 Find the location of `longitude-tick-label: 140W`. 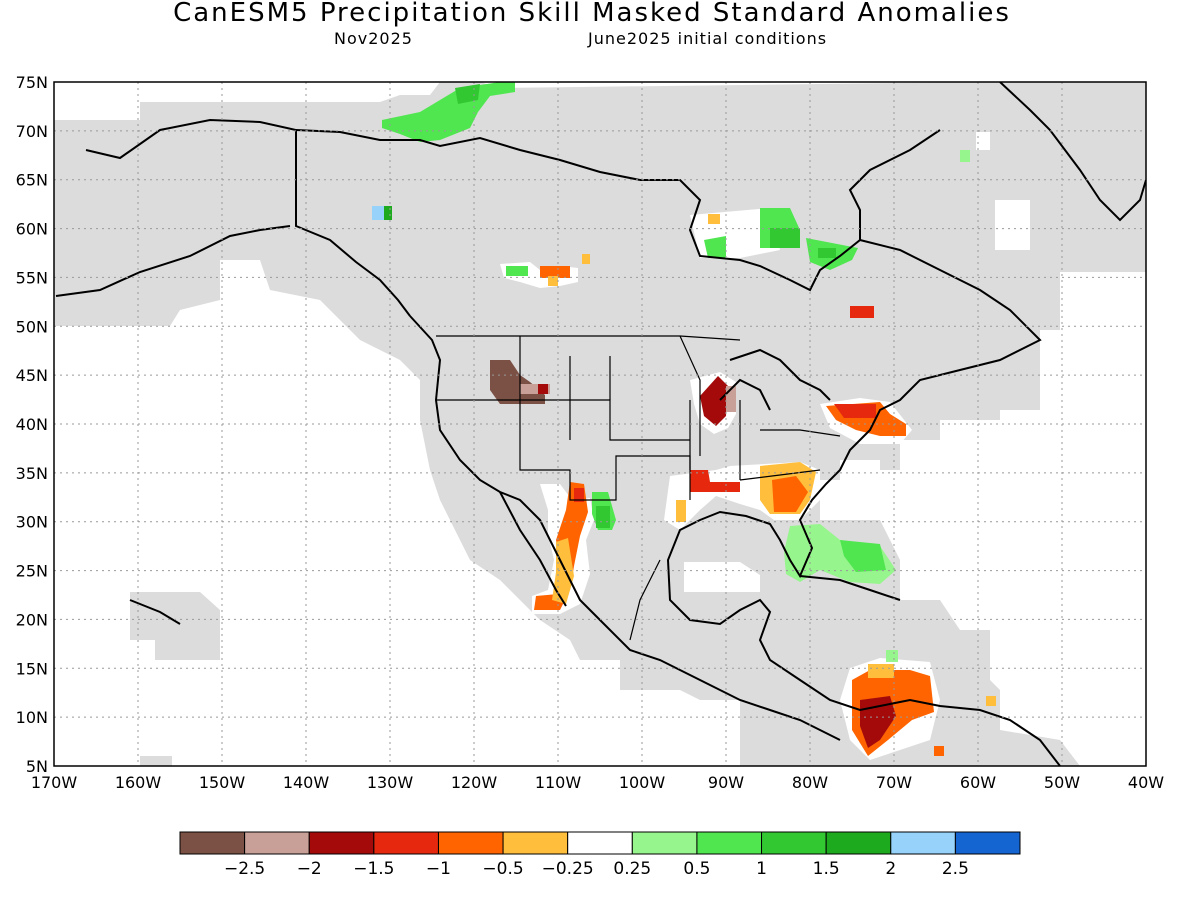

longitude-tick-label: 140W is located at coordinates (306, 782).